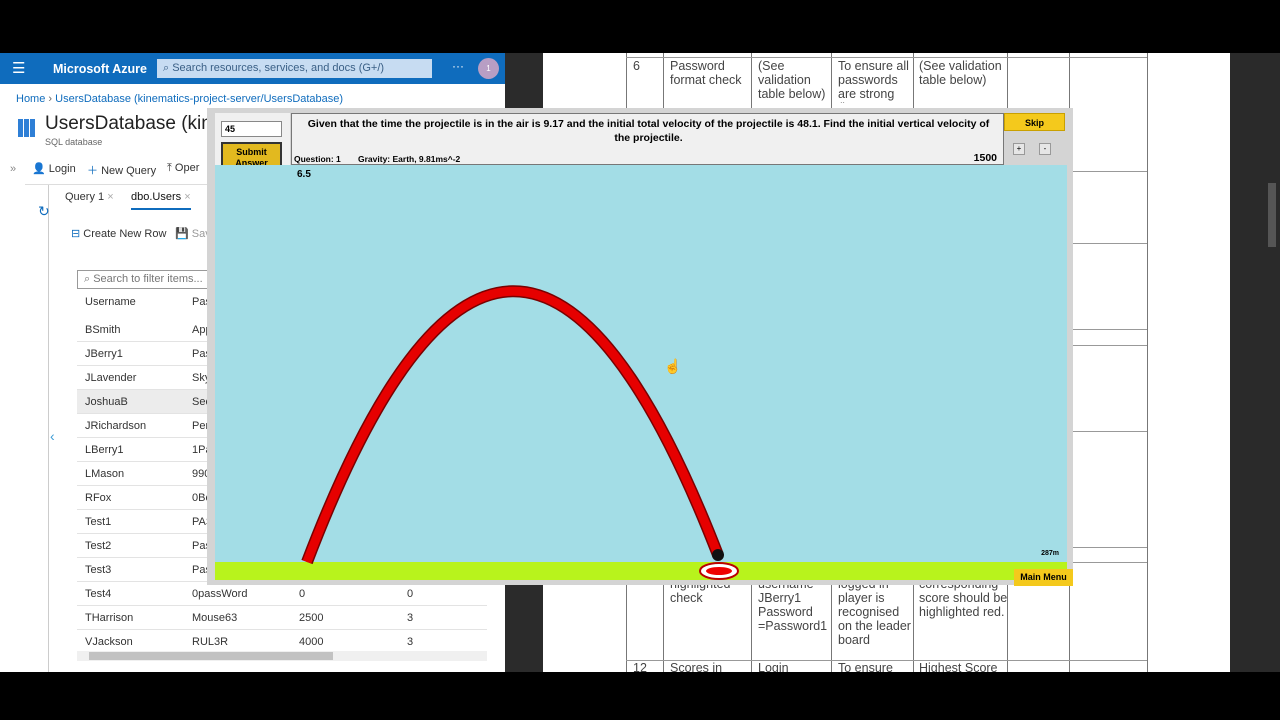 The width and height of the screenshot is (1280, 720). I want to click on sql-database-icon, so click(27, 128).